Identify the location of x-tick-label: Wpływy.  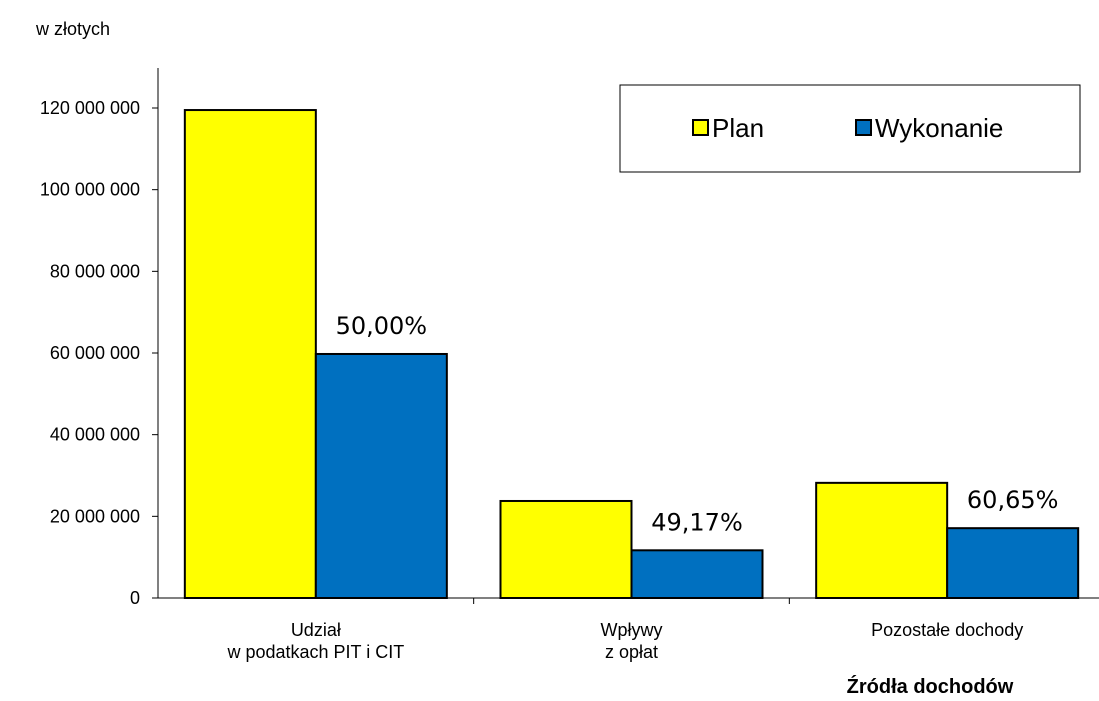
(632, 630).